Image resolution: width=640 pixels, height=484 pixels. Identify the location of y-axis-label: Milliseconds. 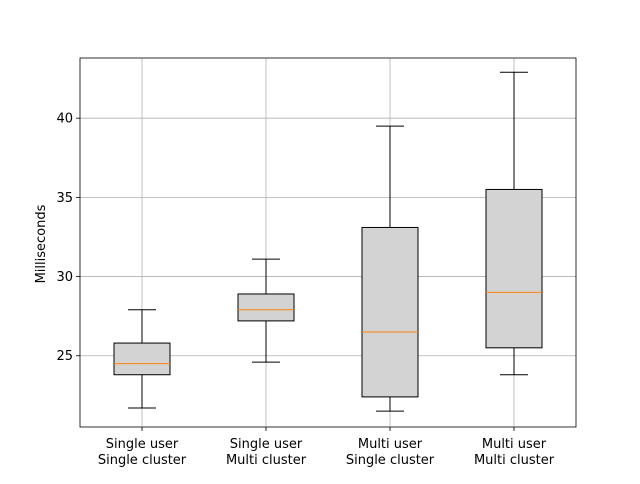
(41, 243).